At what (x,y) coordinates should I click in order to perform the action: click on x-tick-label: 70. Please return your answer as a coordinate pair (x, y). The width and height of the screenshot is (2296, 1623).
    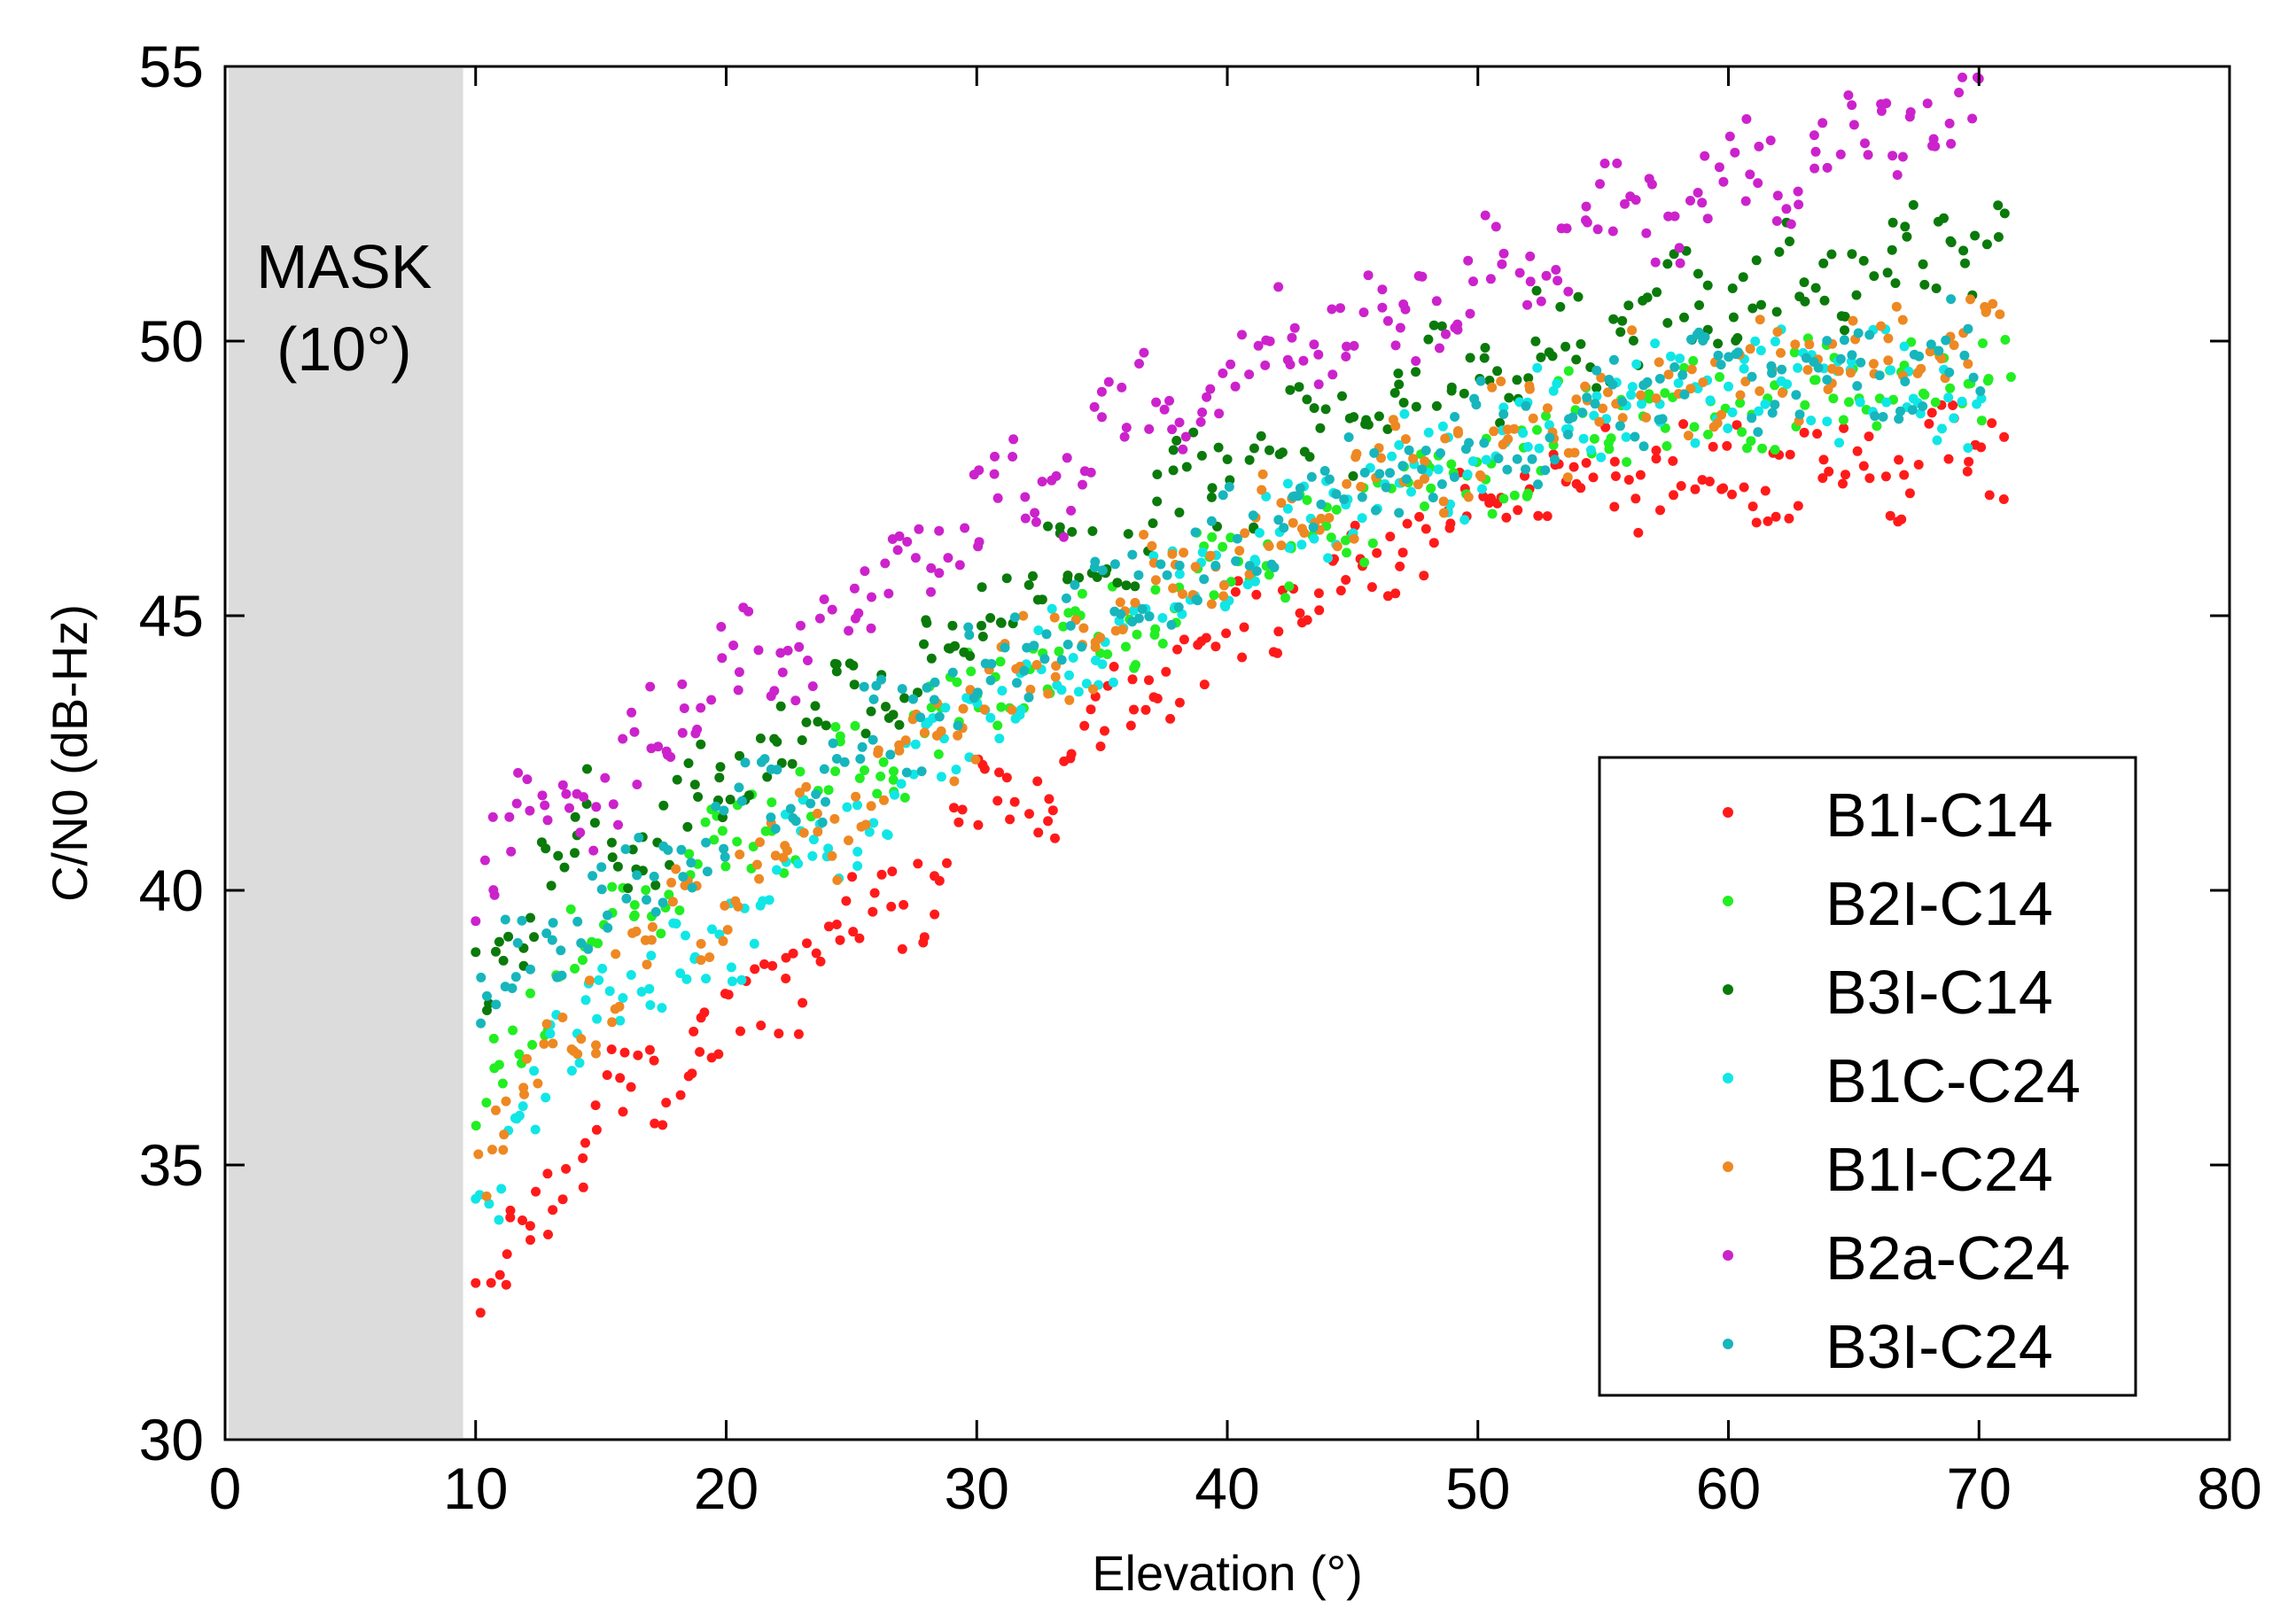
    Looking at the image, I should click on (1979, 1488).